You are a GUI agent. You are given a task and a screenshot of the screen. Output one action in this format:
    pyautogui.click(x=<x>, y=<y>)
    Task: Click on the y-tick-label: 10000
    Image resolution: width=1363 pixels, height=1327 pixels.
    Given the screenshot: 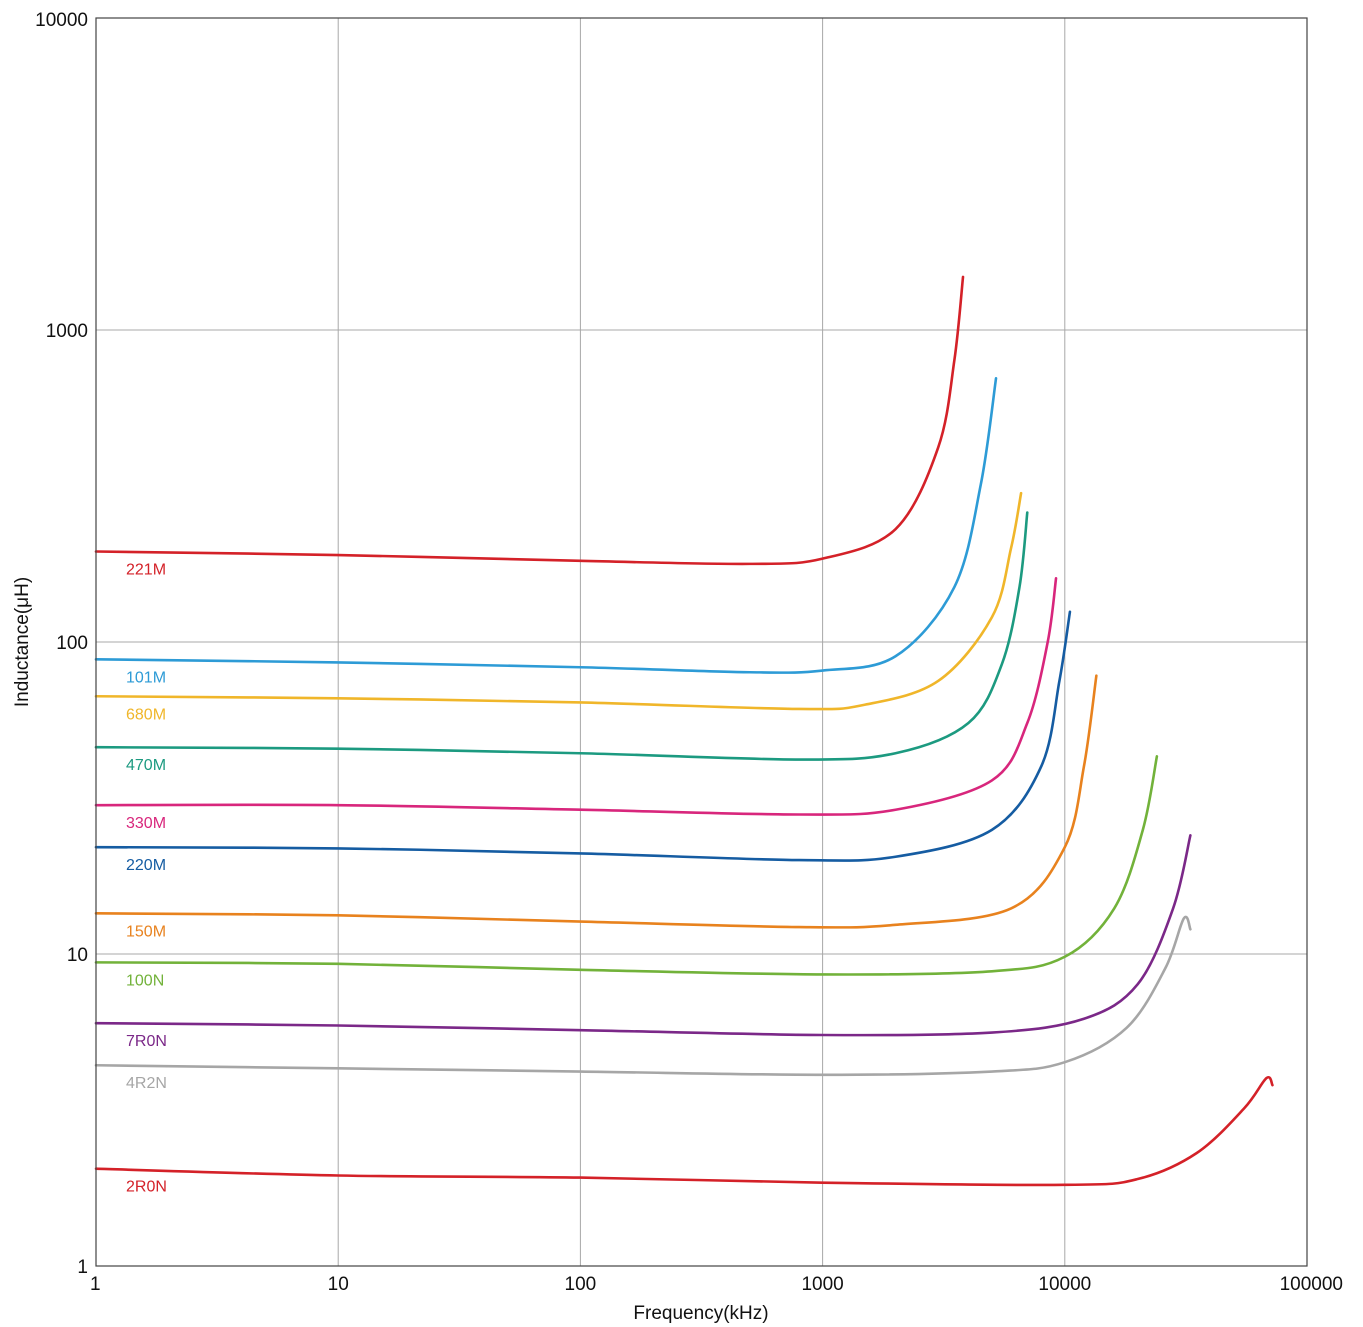 What is the action you would take?
    pyautogui.click(x=61, y=20)
    